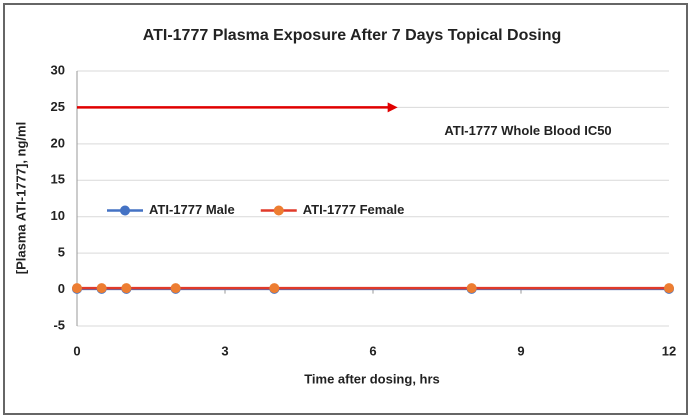 The height and width of the screenshot is (418, 691). I want to click on y-tick-label: 30, so click(58, 69).